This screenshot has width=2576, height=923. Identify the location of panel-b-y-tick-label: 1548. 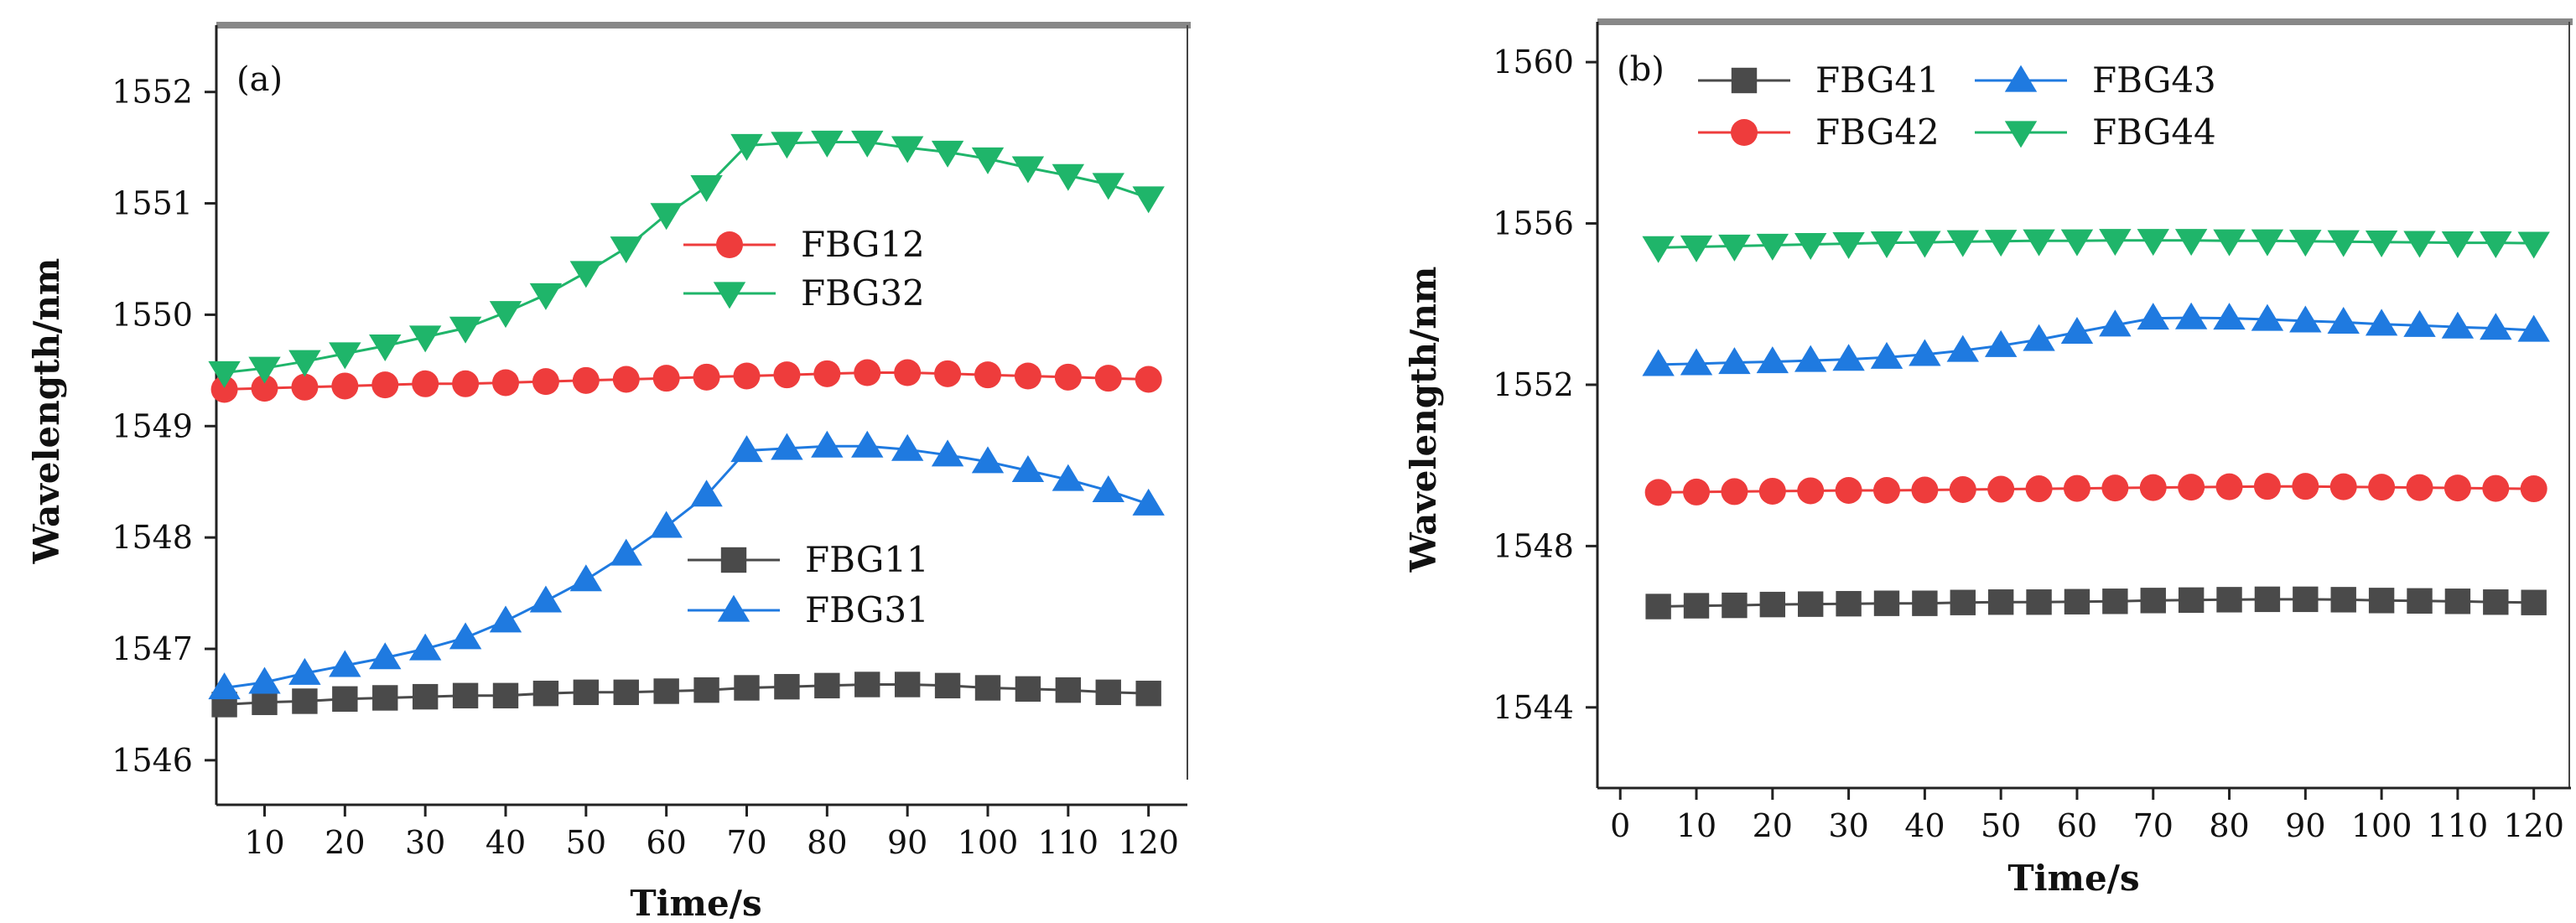
(1533, 545).